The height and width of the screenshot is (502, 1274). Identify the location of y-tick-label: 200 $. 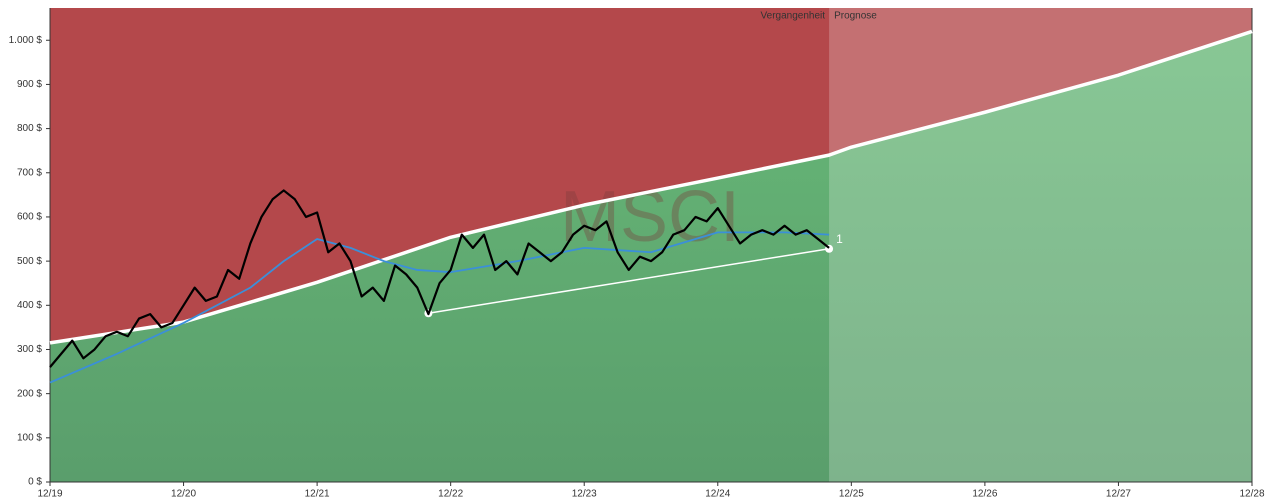
(29, 393).